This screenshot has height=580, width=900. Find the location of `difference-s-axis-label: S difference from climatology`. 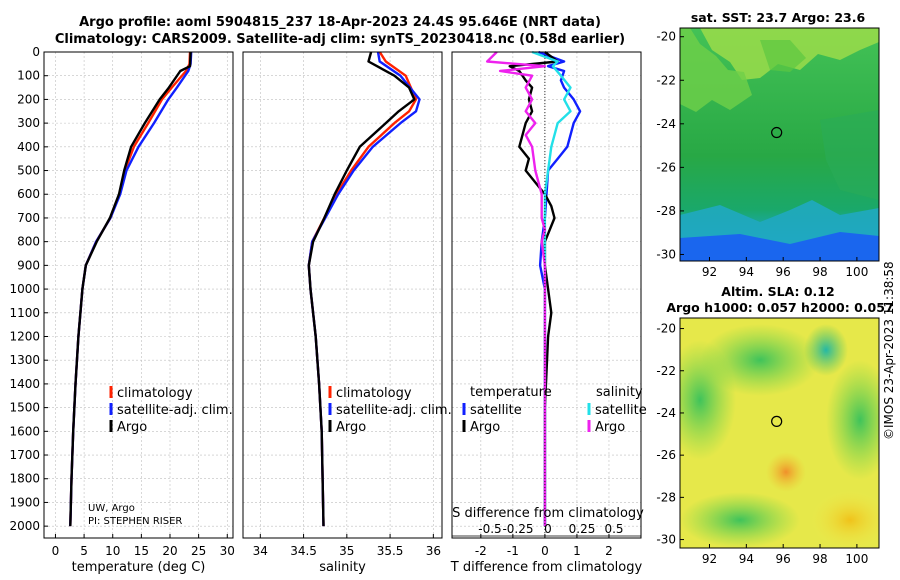

difference-s-axis-label: S difference from climatology is located at coordinates (548, 513).